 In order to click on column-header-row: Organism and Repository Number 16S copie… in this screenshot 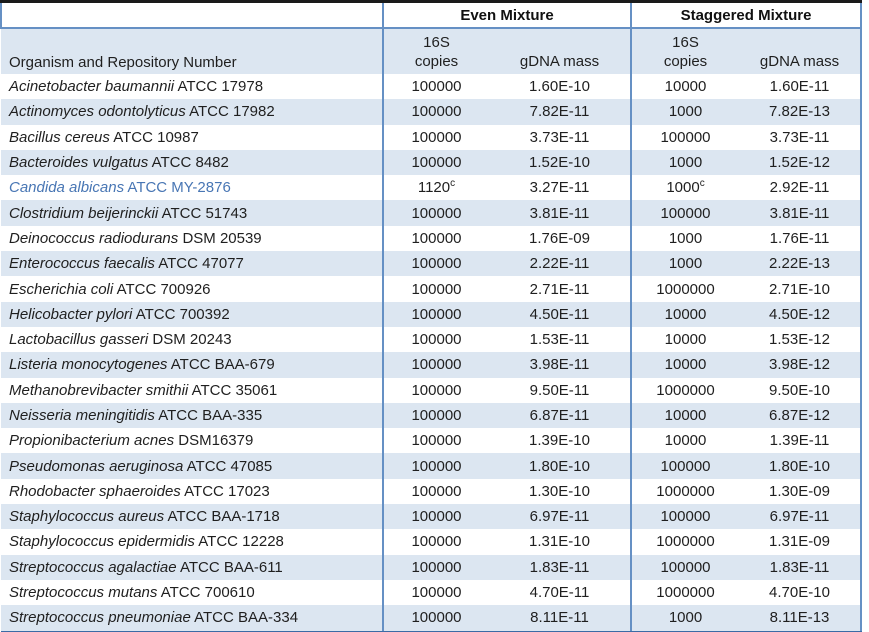, I will do `click(431, 51)`.